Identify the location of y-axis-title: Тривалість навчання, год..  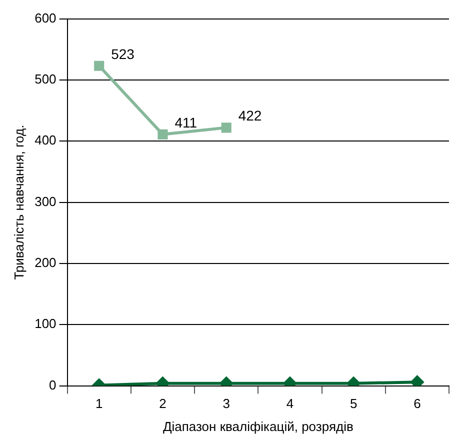
(18, 202).